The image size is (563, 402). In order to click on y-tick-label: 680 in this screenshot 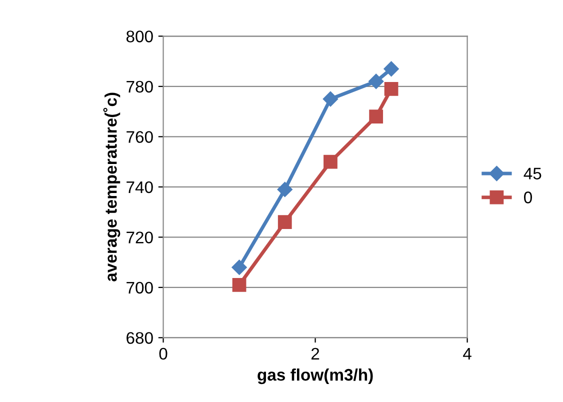, I will do `click(139, 338)`.